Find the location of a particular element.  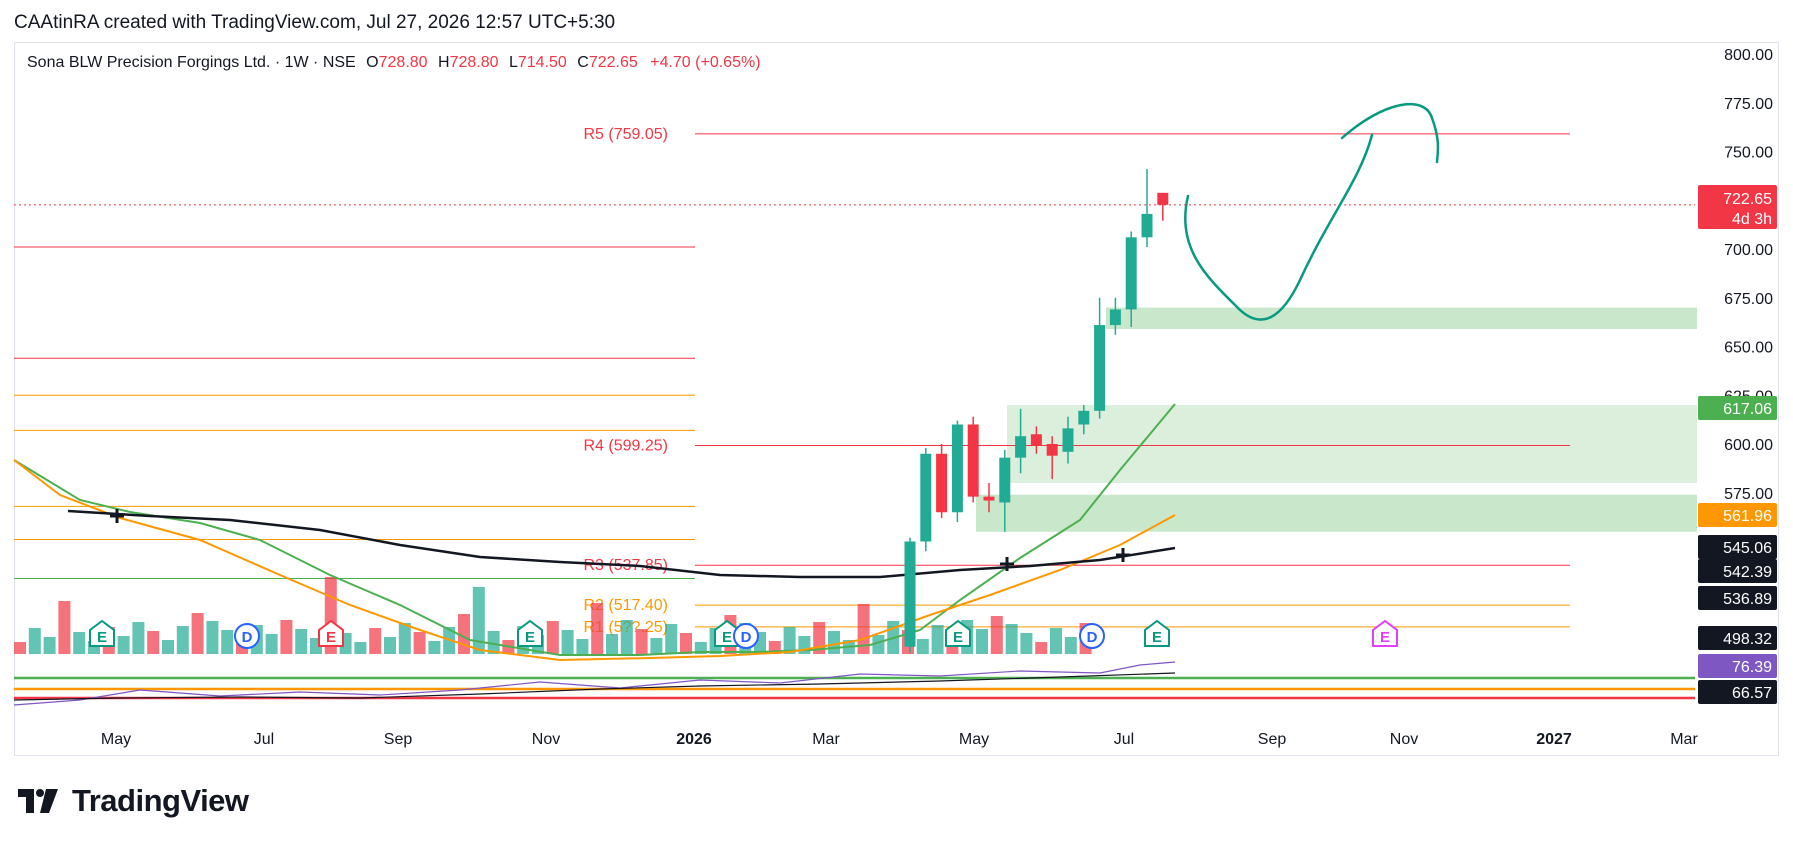

y-tick-9: 575.00 is located at coordinates (1748, 494).